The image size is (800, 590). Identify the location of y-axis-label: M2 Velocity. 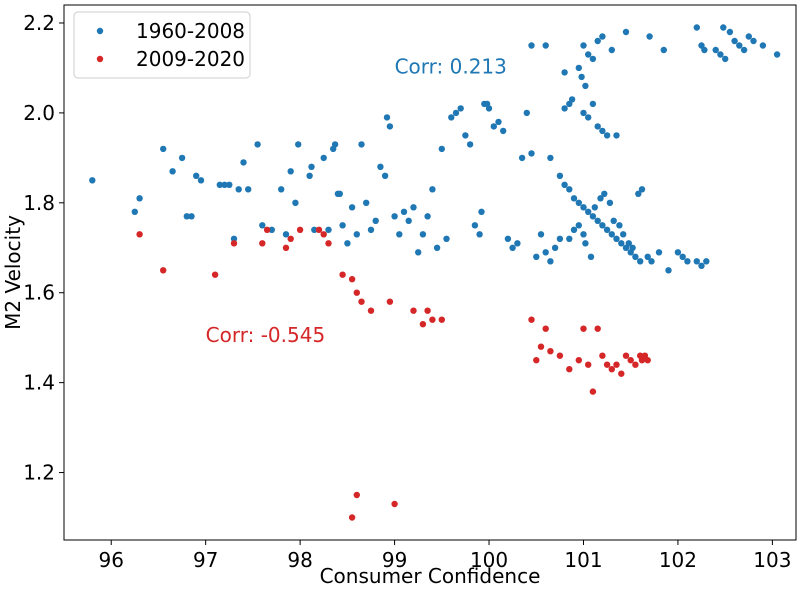
(13, 272).